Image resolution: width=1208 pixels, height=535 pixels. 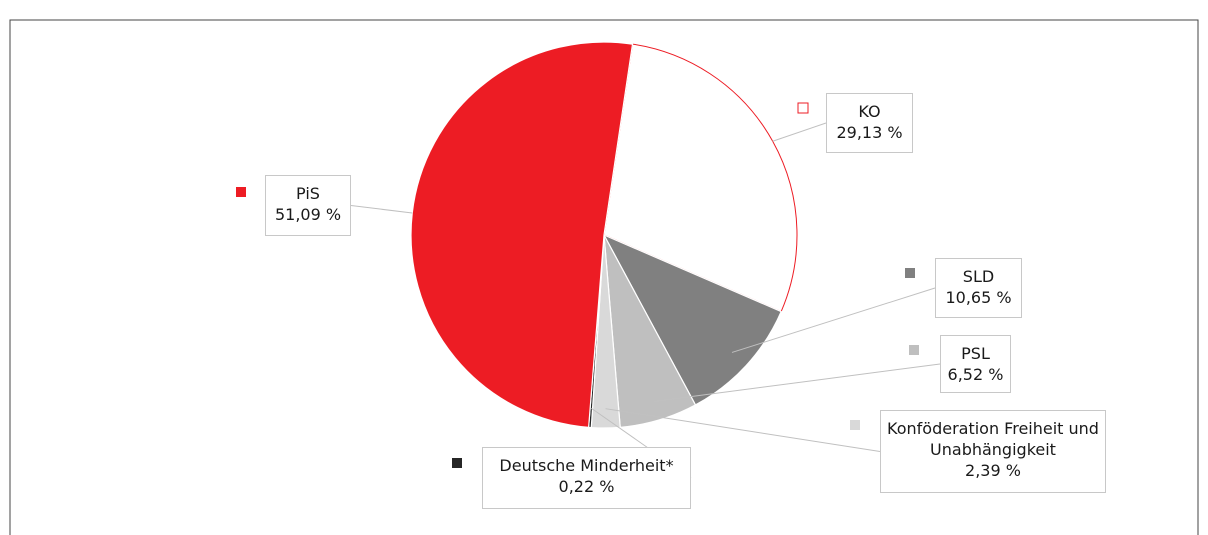 What do you see at coordinates (586, 465) in the screenshot?
I see `category-name: Deutsche Minderheit*` at bounding box center [586, 465].